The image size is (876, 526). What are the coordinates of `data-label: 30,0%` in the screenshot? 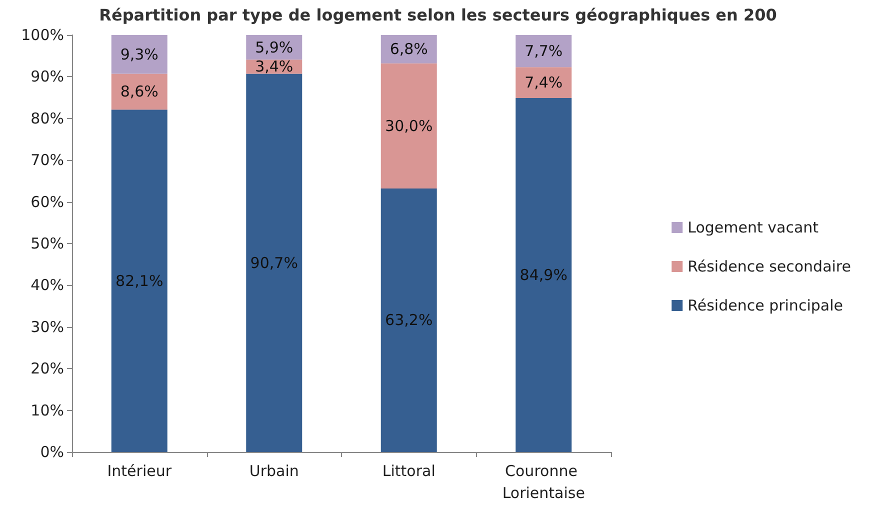 It's located at (409, 125).